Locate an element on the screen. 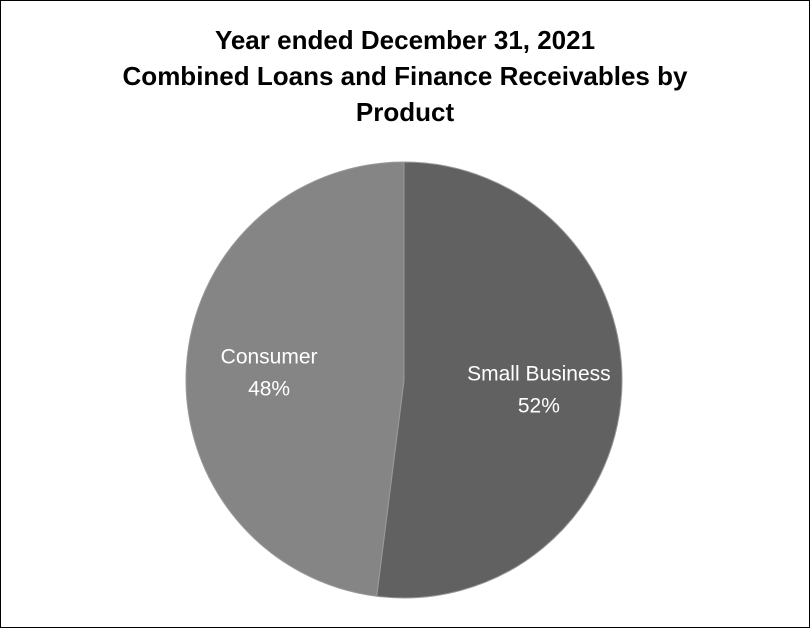 This screenshot has height=628, width=810. chart-title-line-1: Year ended December 31, 2021 is located at coordinates (405, 40).